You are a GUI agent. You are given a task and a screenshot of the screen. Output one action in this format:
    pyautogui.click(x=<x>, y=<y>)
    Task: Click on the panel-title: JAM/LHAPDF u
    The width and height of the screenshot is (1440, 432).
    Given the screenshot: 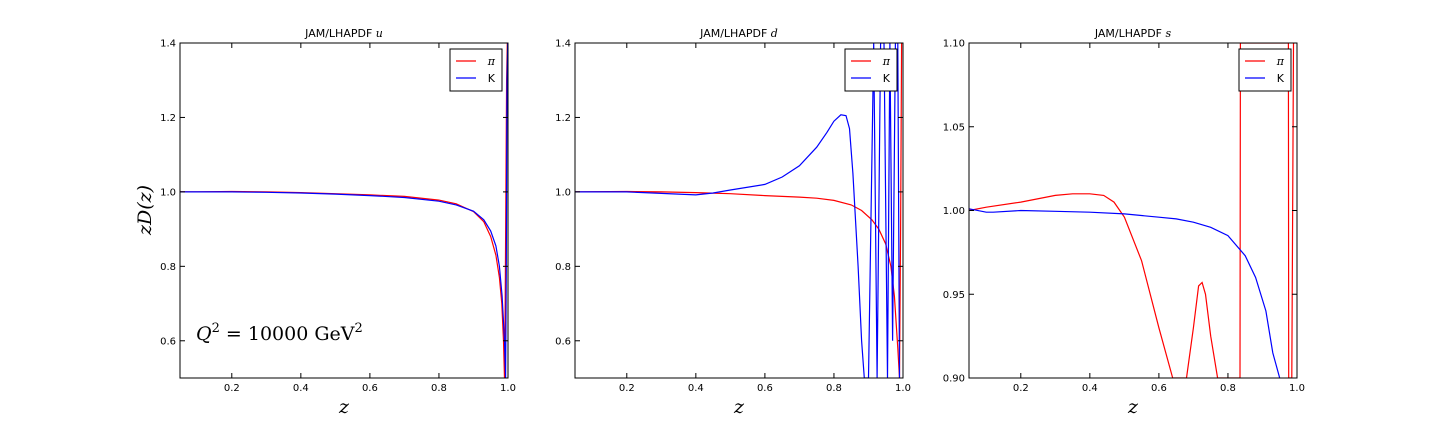 What is the action you would take?
    pyautogui.click(x=343, y=33)
    